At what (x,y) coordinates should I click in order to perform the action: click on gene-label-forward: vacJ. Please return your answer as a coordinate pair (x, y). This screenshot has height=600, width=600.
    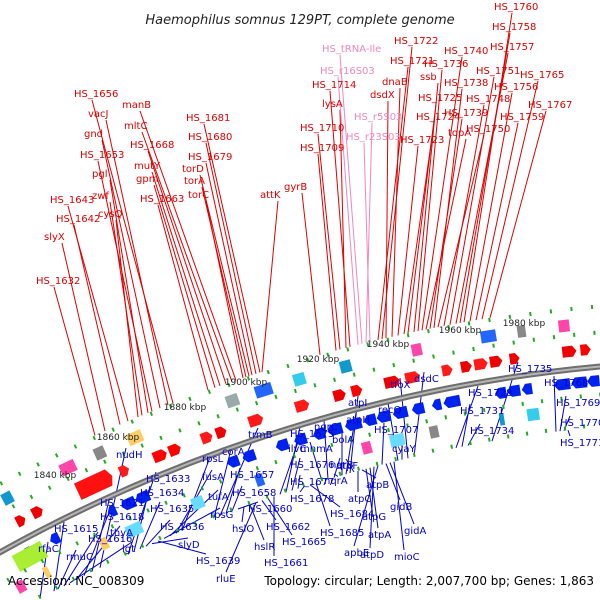
    Looking at the image, I should click on (98, 114).